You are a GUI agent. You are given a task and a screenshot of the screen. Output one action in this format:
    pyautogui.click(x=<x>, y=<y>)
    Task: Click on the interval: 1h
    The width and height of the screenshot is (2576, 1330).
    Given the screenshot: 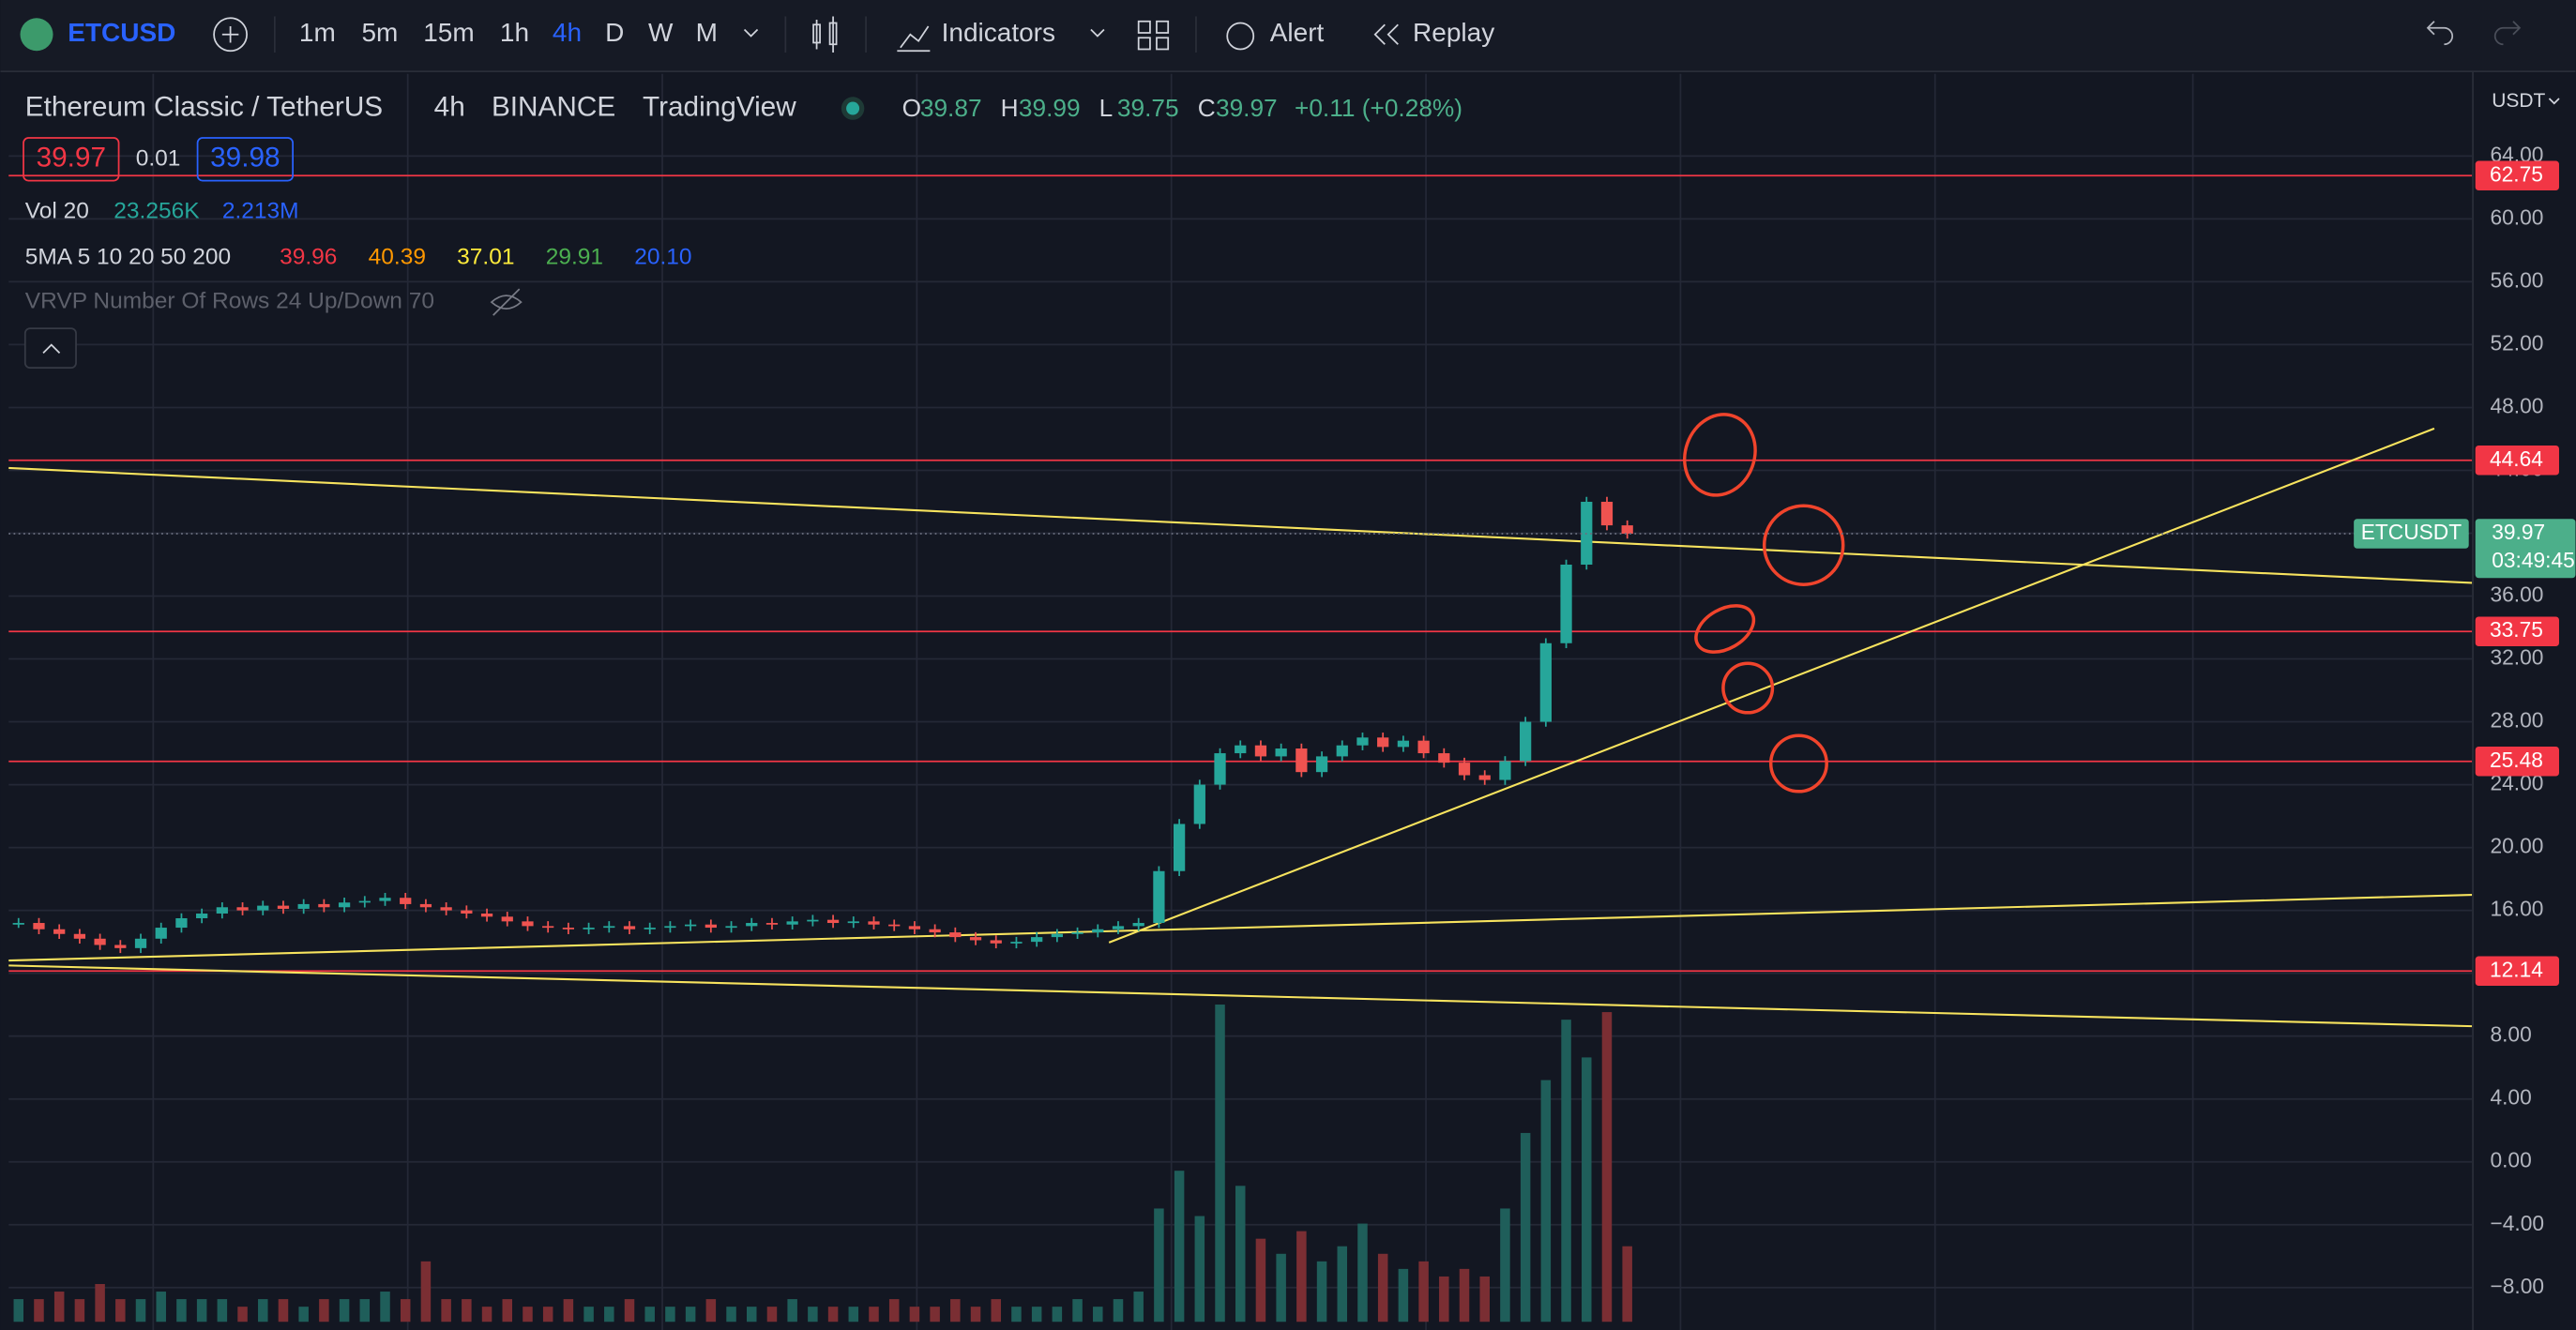 What is the action you would take?
    pyautogui.click(x=514, y=32)
    